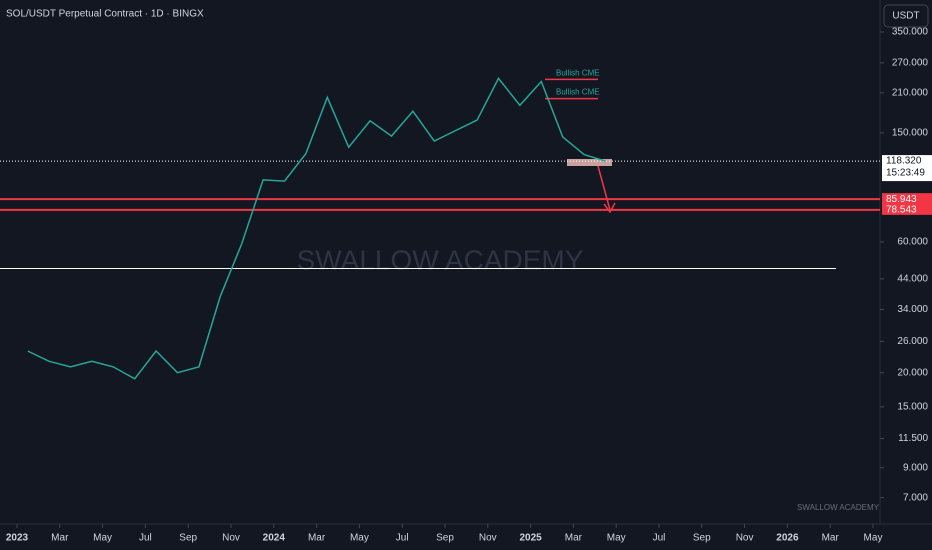  I want to click on y-tick-label: 26.000, so click(912, 341).